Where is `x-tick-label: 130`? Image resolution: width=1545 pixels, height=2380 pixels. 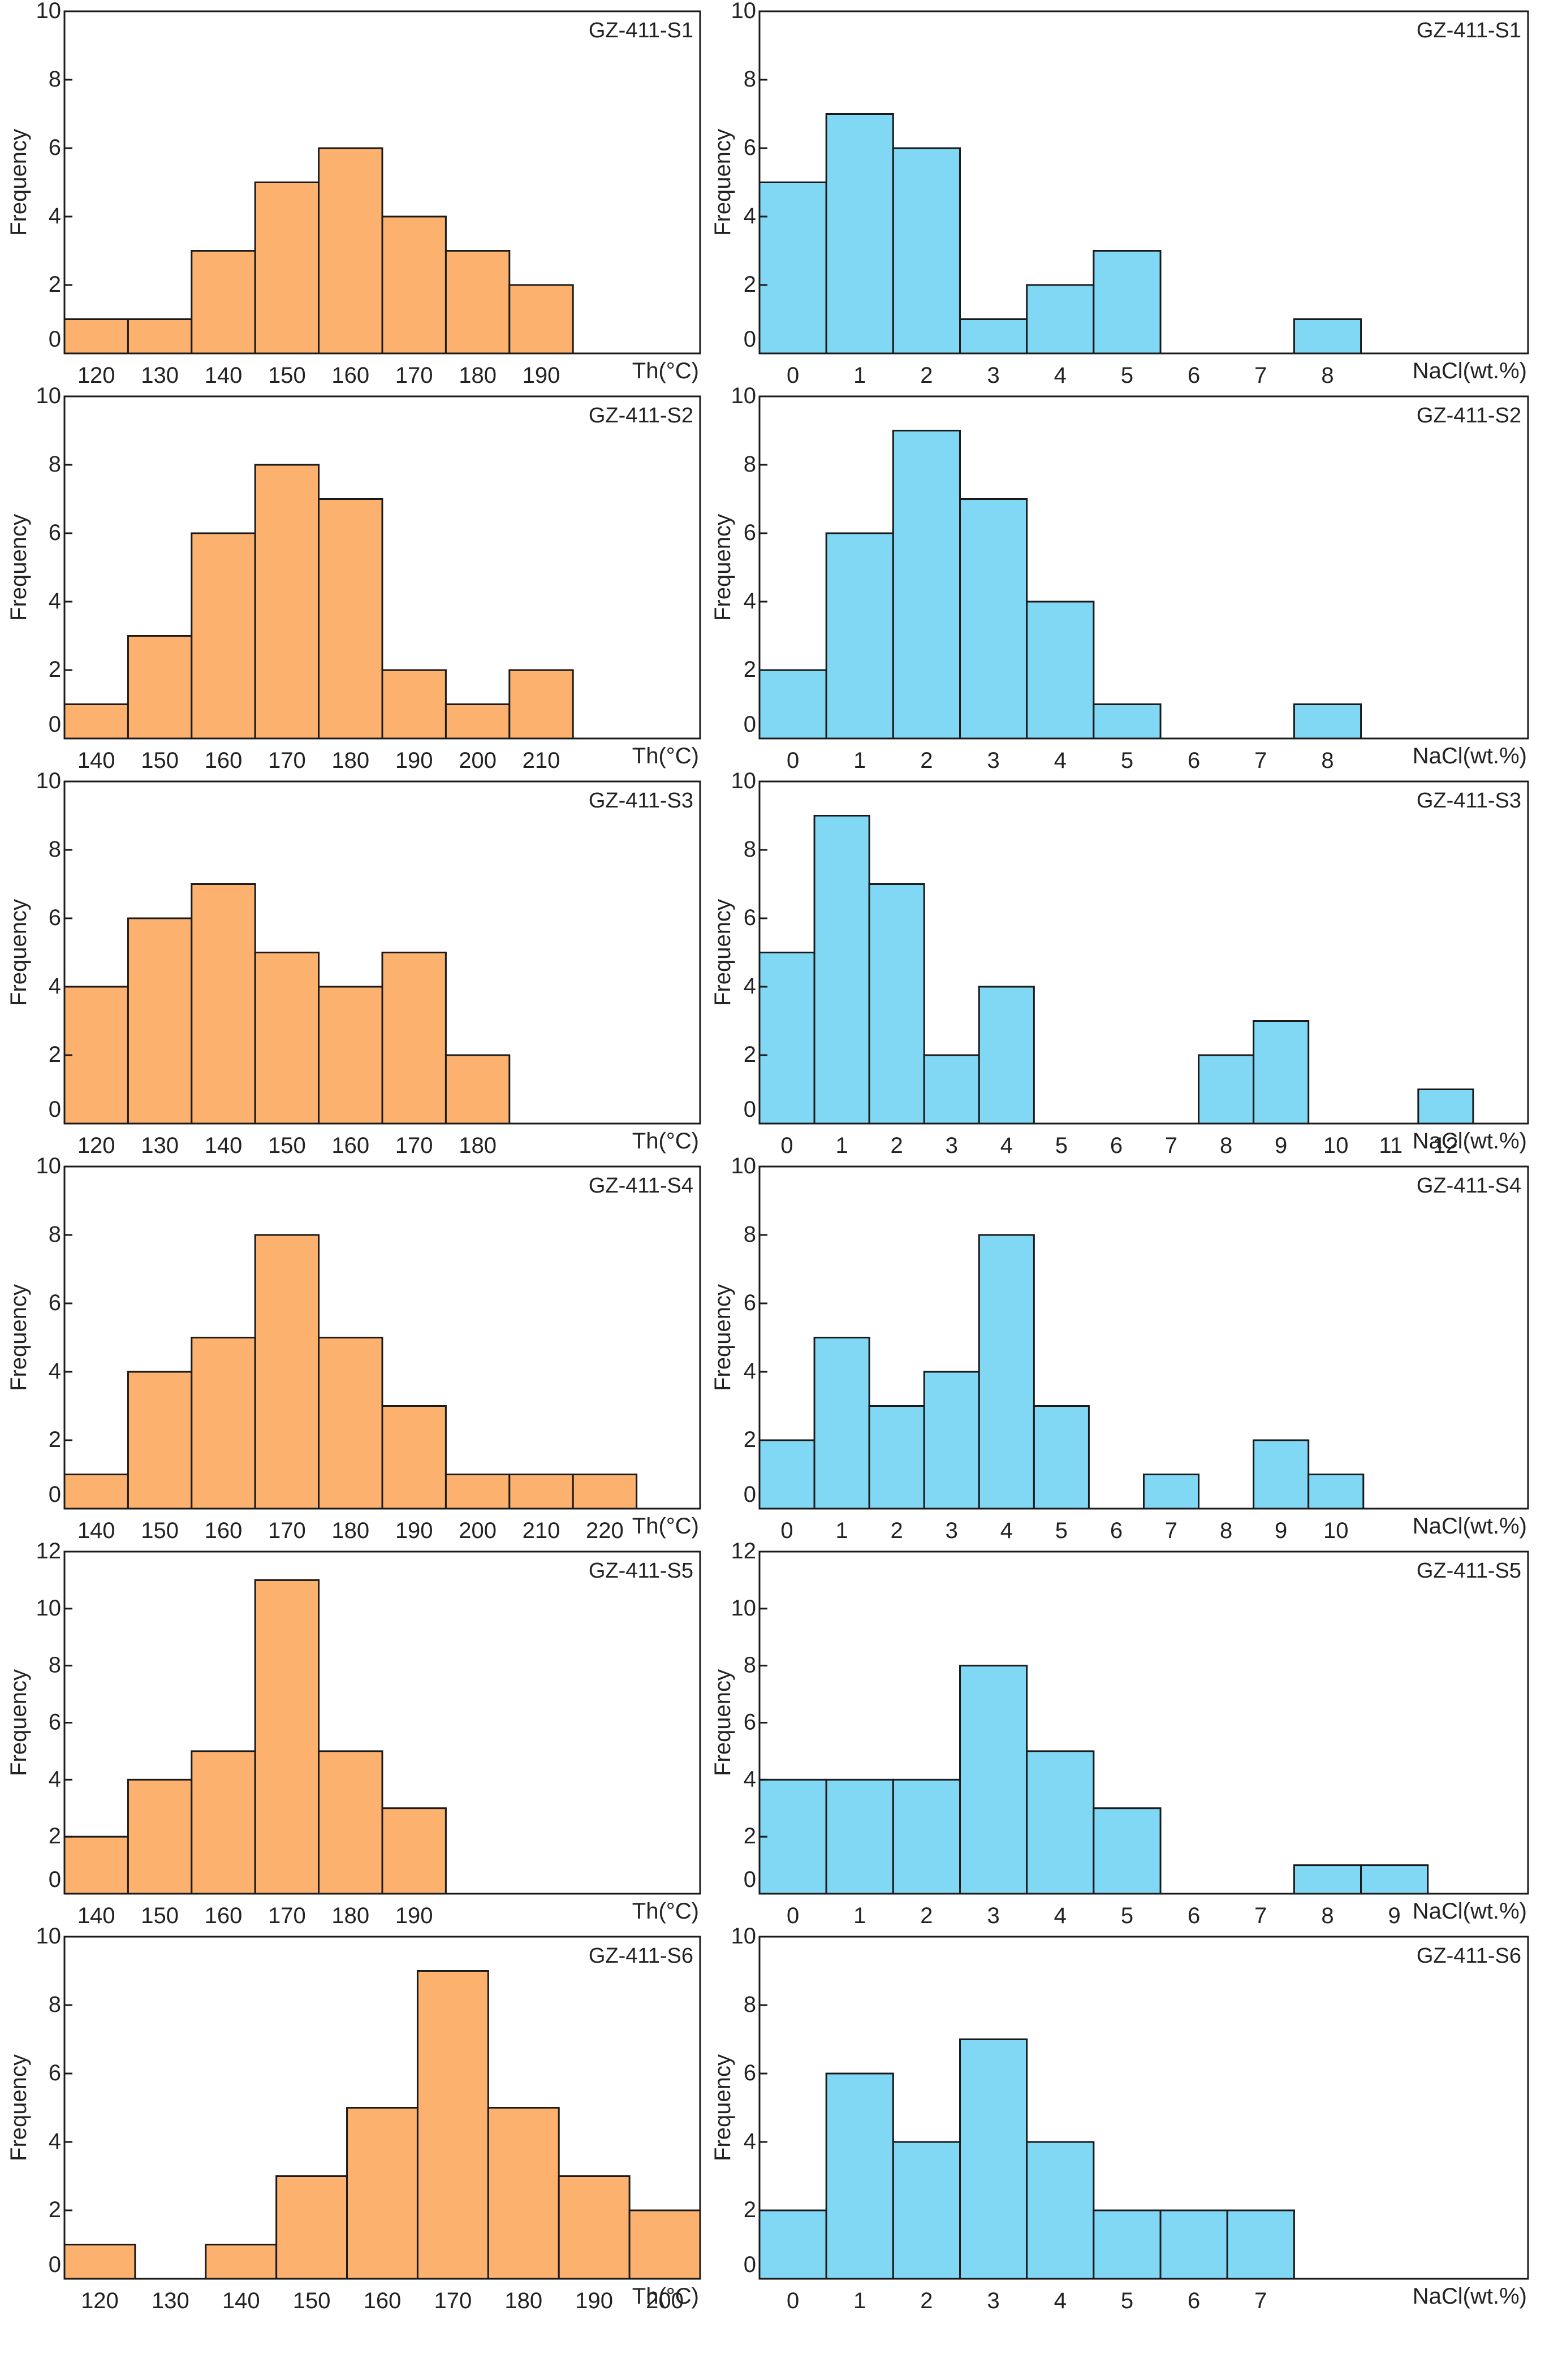
x-tick-label: 130 is located at coordinates (171, 2300).